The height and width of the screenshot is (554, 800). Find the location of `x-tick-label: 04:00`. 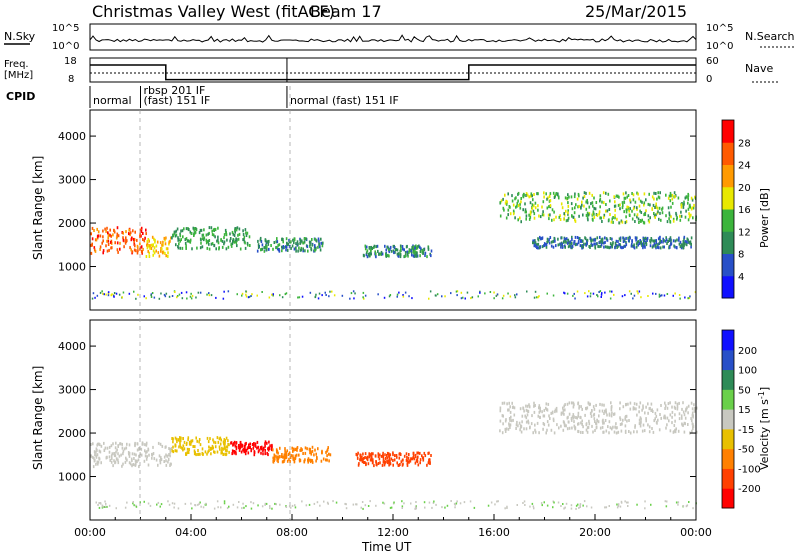

x-tick-label: 04:00 is located at coordinates (191, 532).